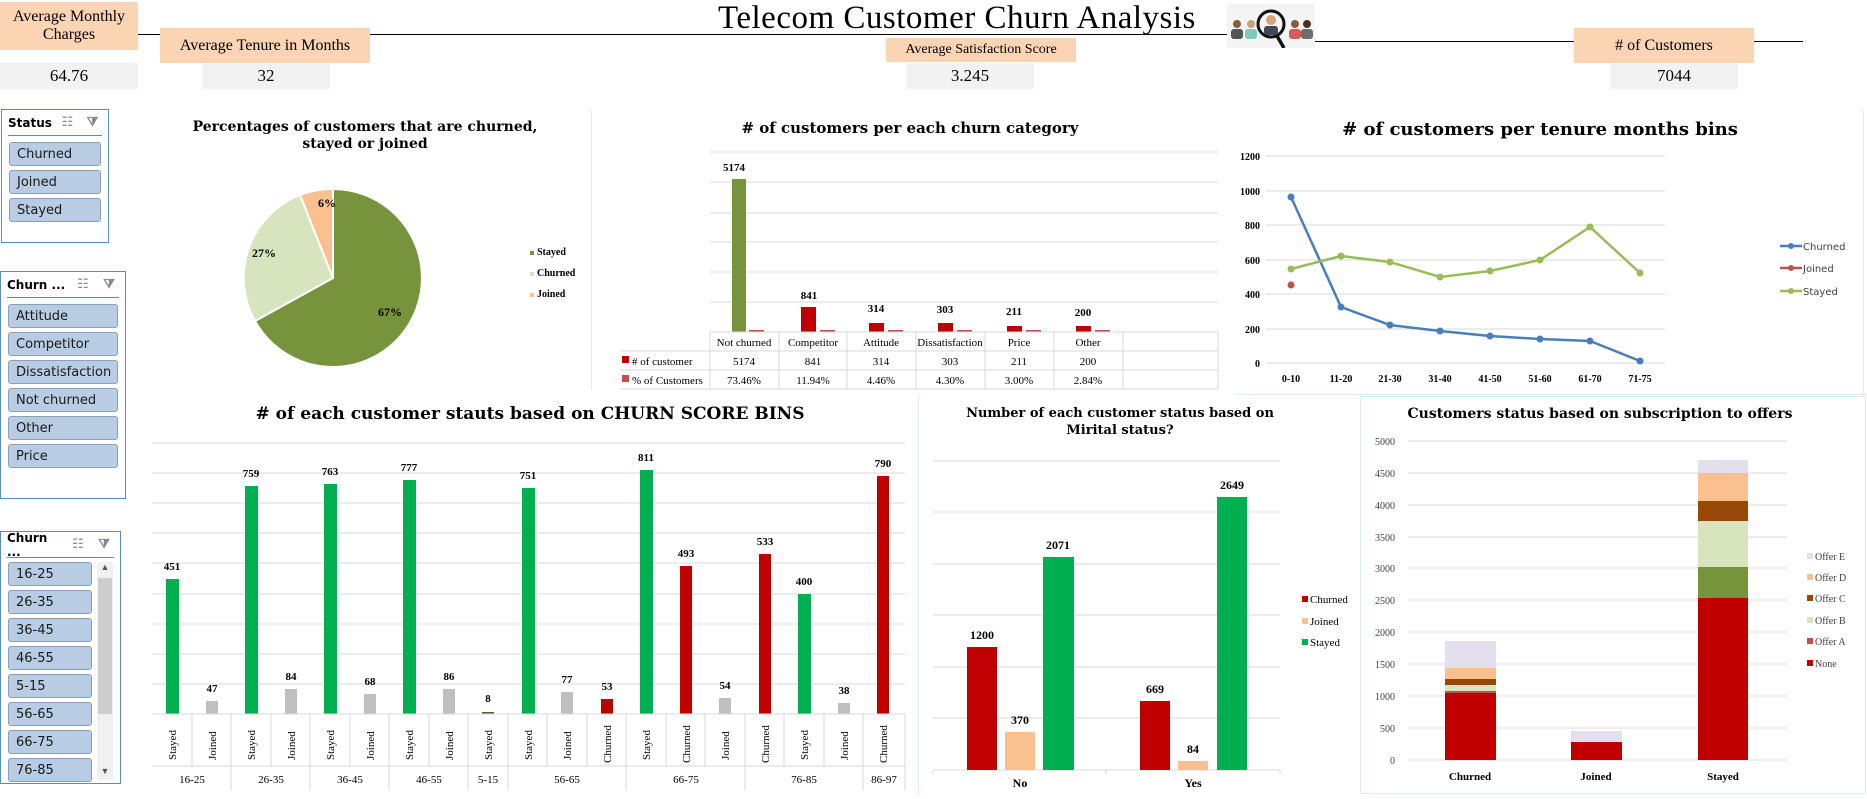 Image resolution: width=1867 pixels, height=799 pixels. Describe the element at coordinates (686, 640) in the screenshot. I see `bar-66-75-churned` at that location.